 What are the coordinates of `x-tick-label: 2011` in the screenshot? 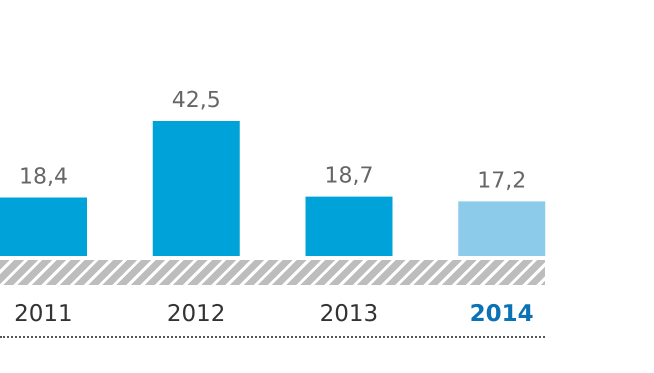 It's located at (43, 314).